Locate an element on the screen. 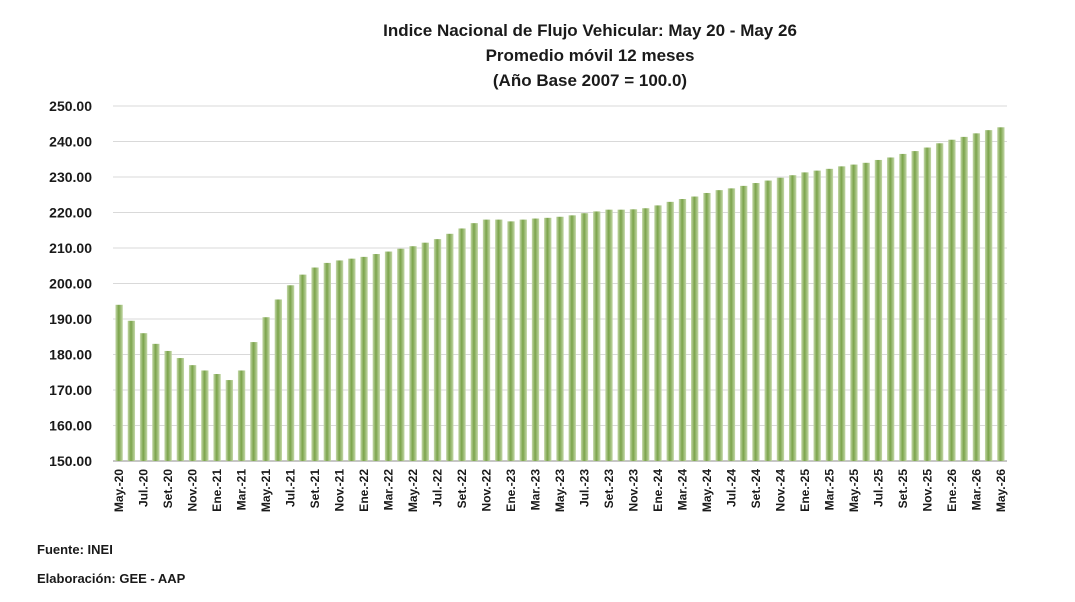 The width and height of the screenshot is (1075, 602). x-tick-label: Nov.-20 is located at coordinates (193, 490).